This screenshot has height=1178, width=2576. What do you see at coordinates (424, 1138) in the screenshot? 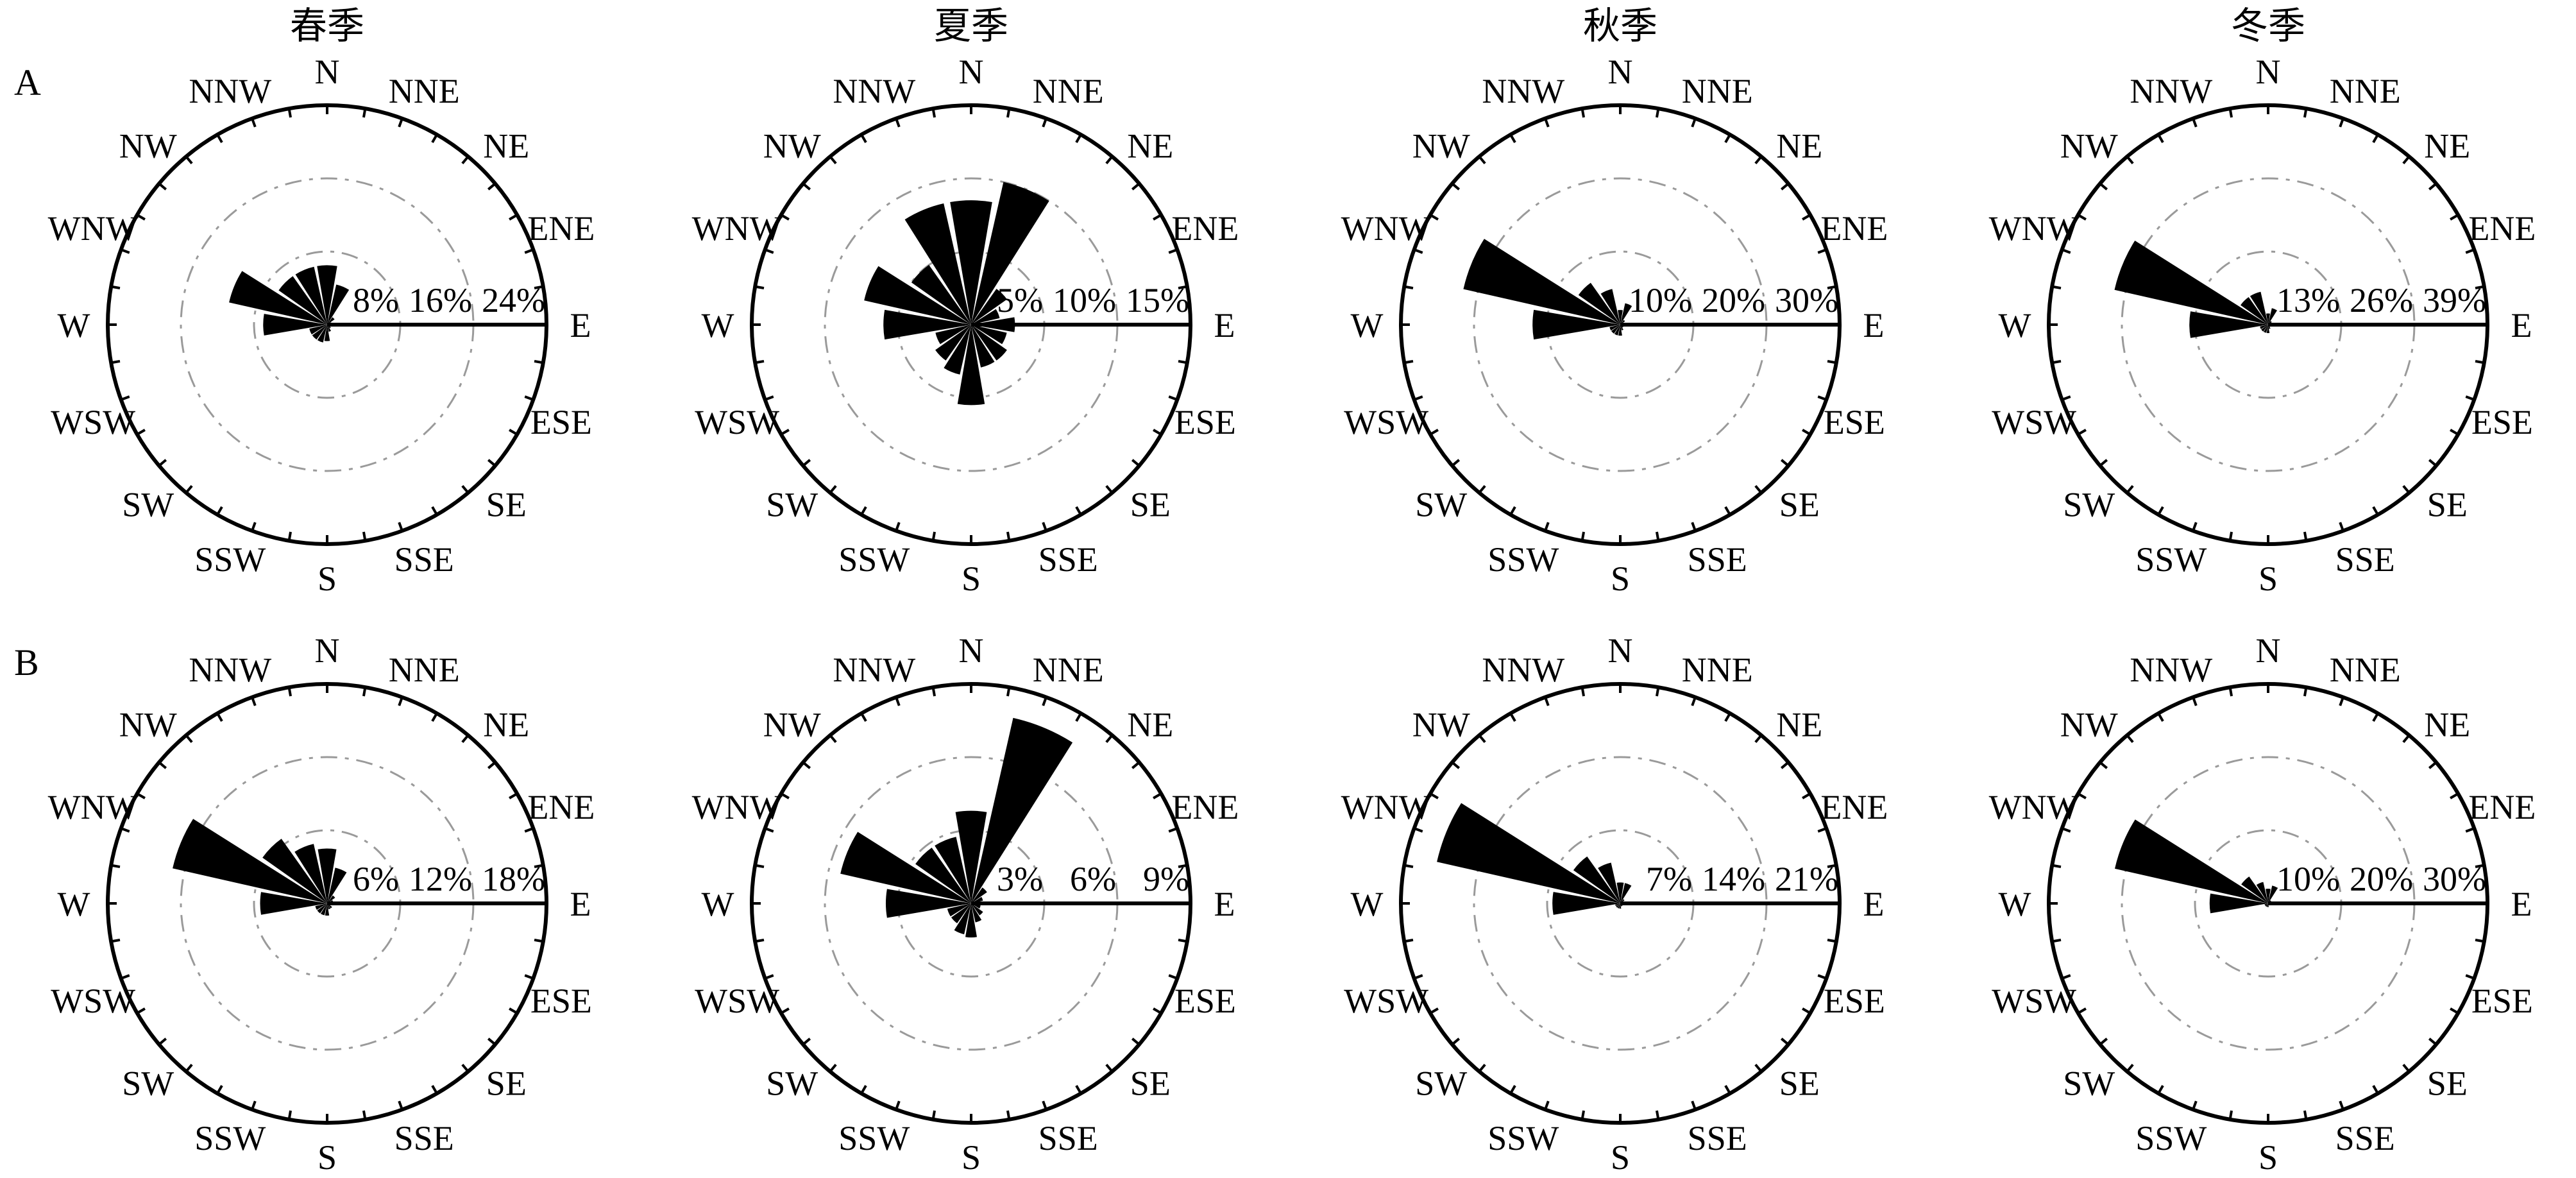
I see `direction-label: SSE` at bounding box center [424, 1138].